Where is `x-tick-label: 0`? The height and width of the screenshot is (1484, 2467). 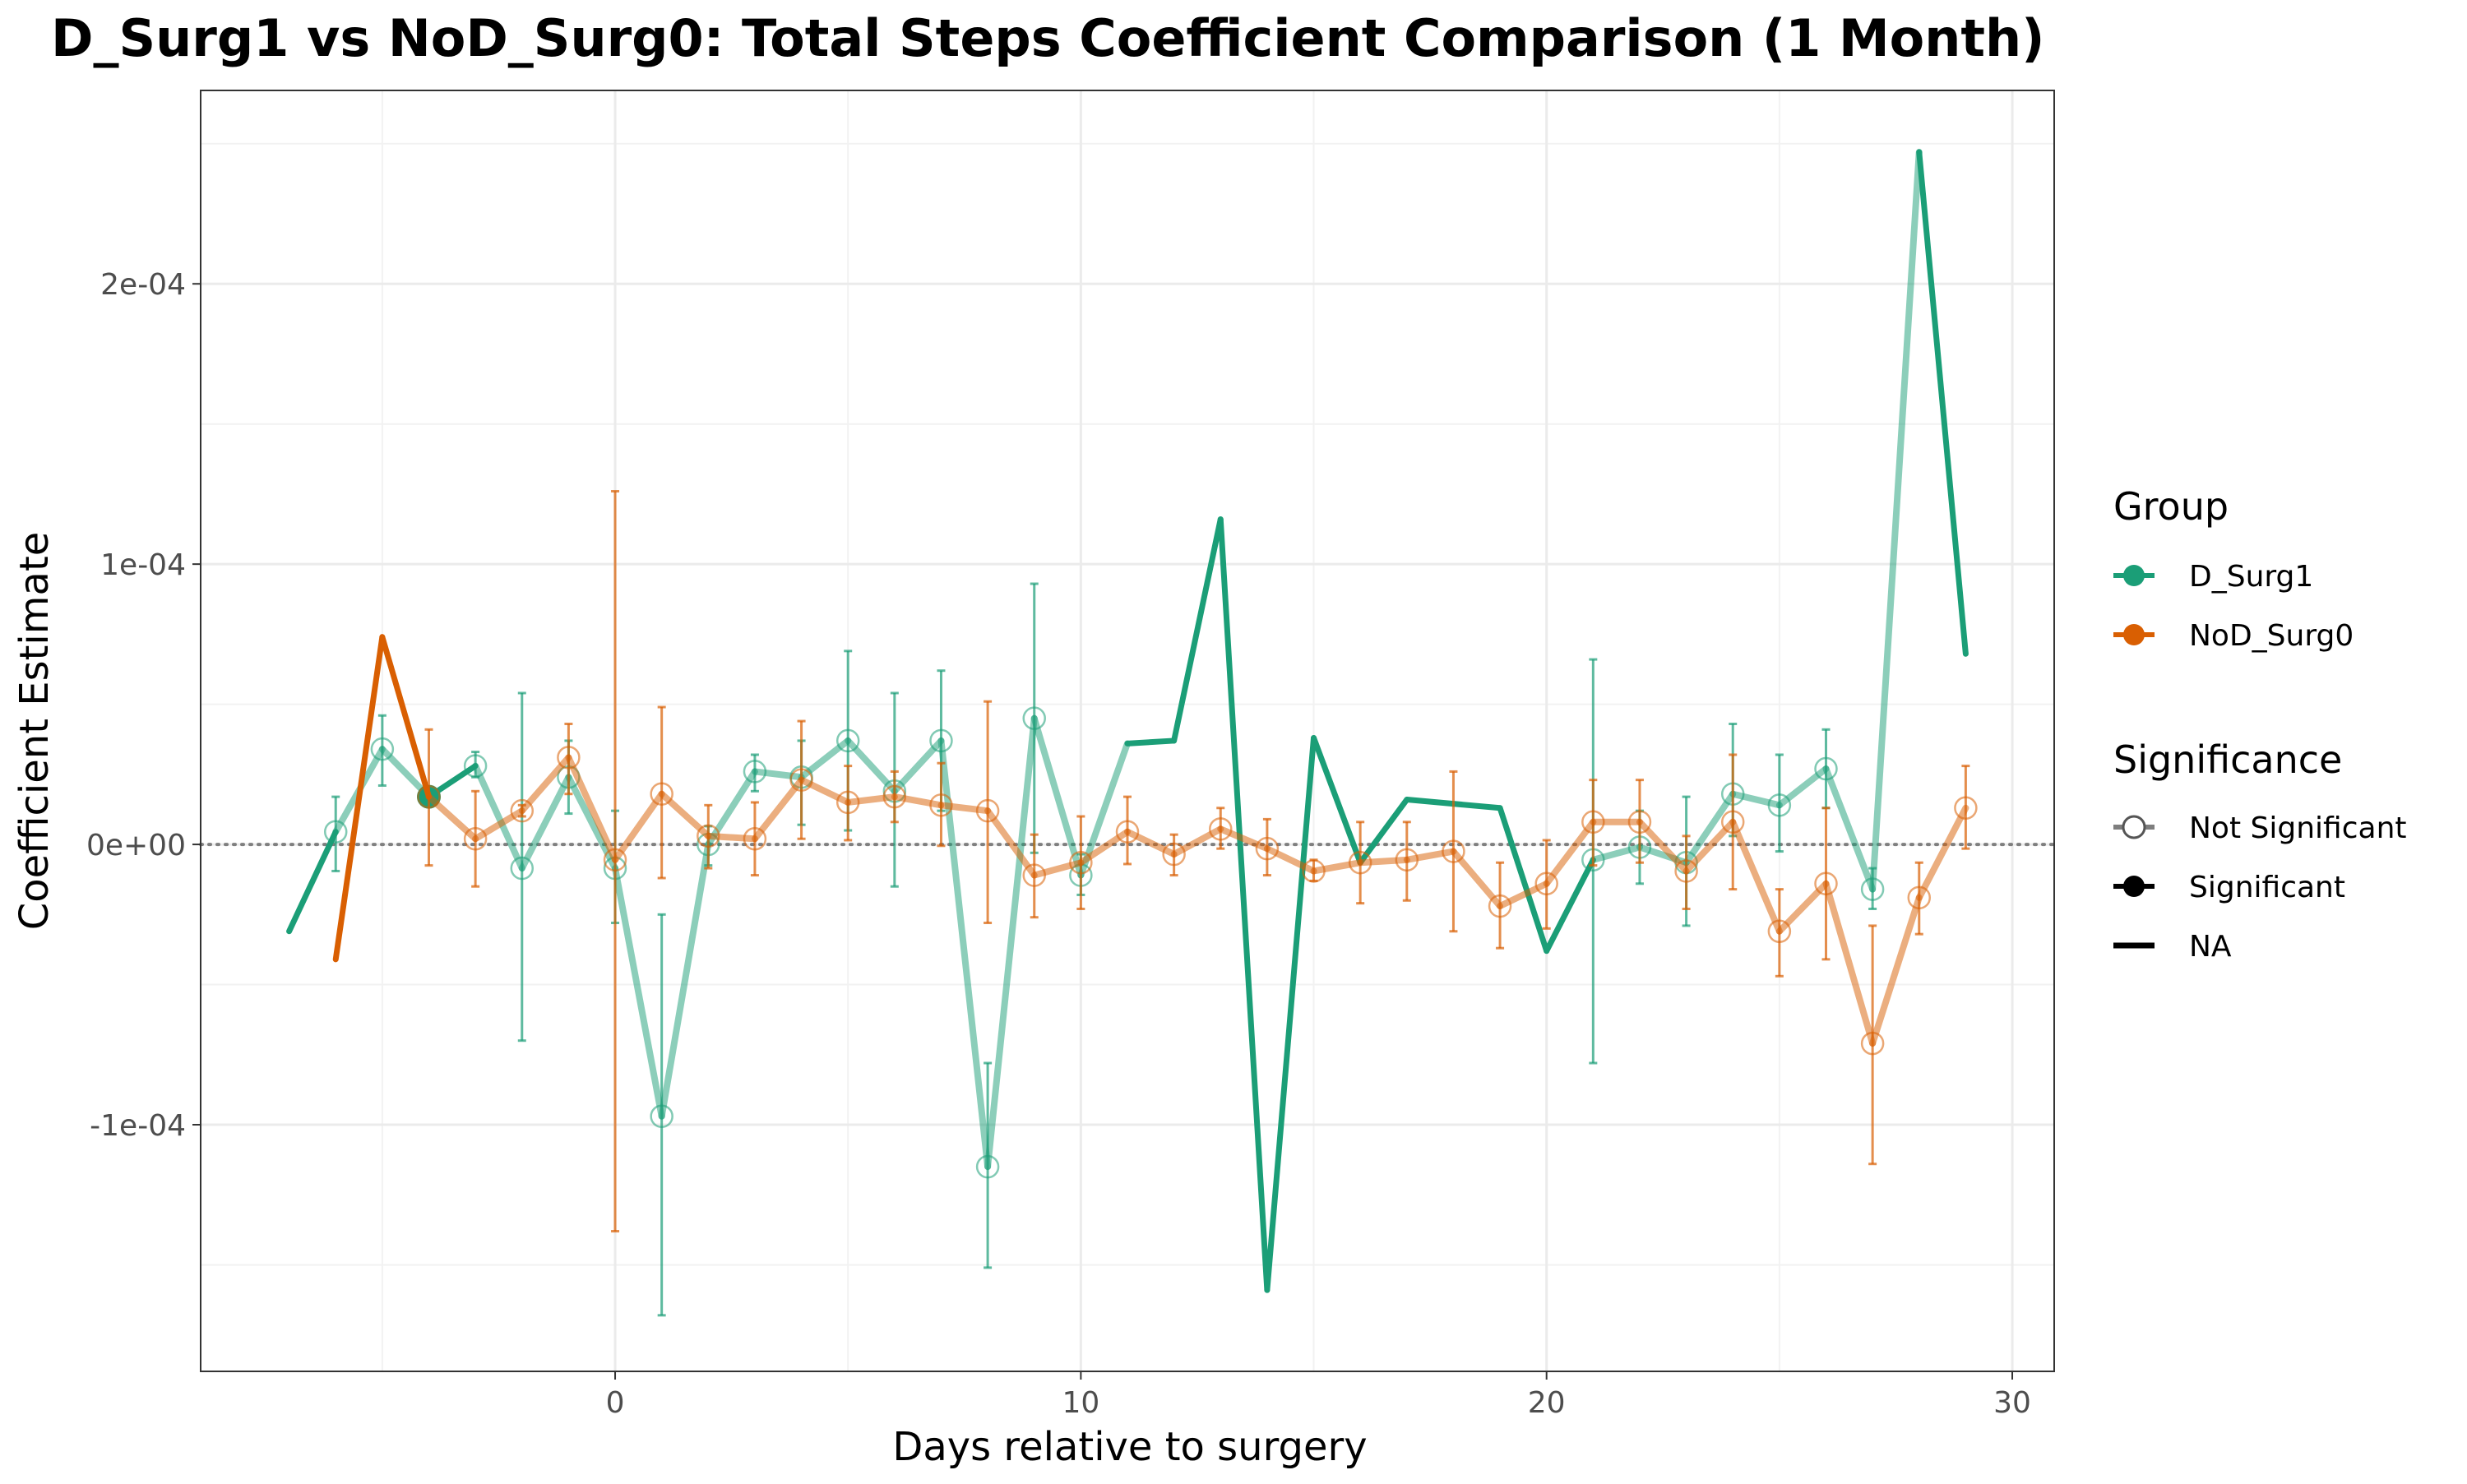
x-tick-label: 0 is located at coordinates (616, 1403).